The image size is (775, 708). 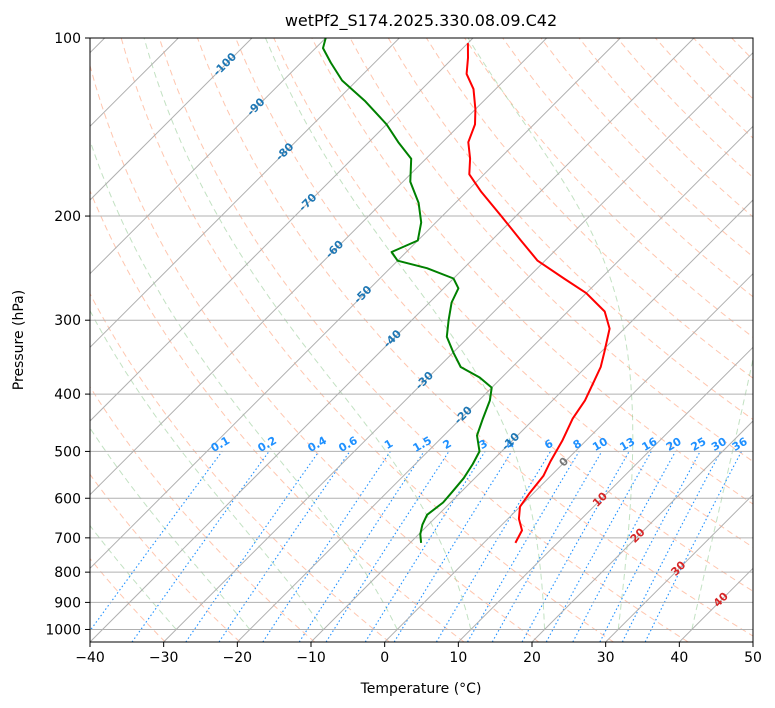 I want to click on x-tick-label: 50, so click(x=753, y=658).